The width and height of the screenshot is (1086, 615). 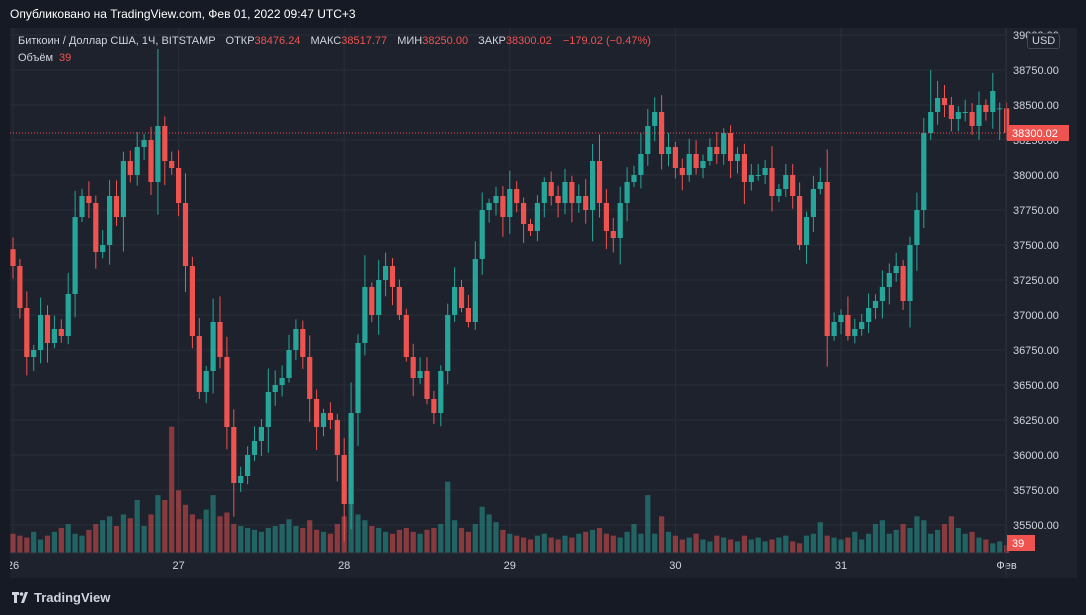 I want to click on change-value: −179.02 (−0.47%), so click(x=606, y=41).